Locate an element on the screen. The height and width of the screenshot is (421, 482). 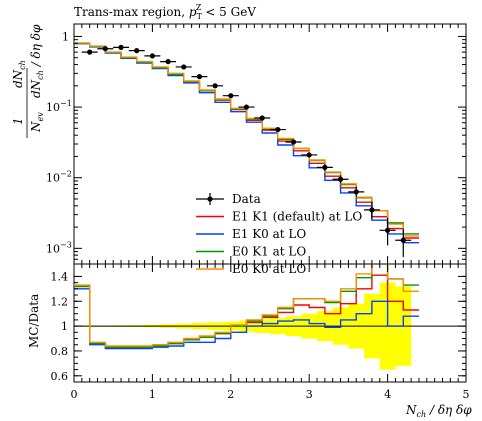
ratio-line-e1-k0-at-lo is located at coordinates (246, 319).